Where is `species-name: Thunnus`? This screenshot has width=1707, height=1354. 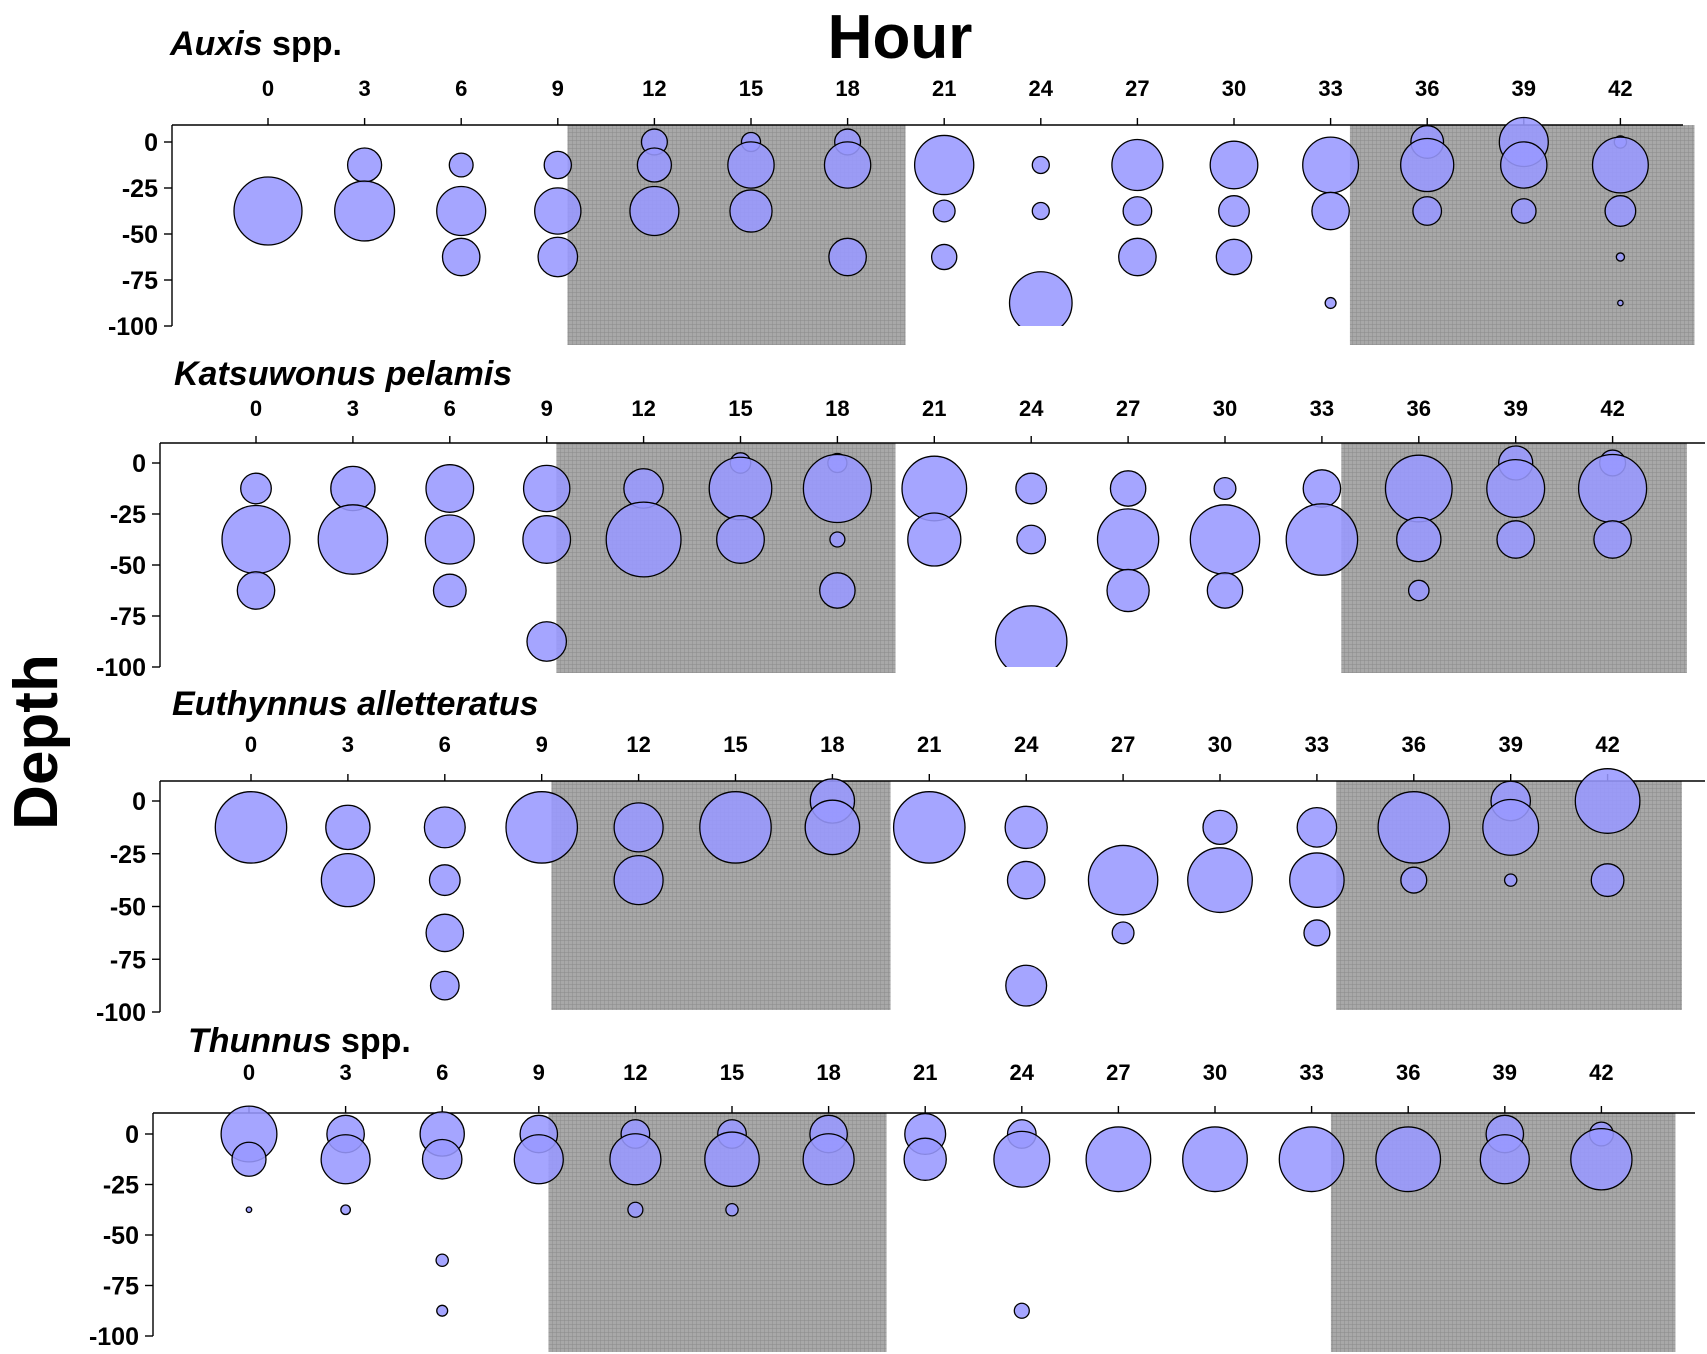
species-name: Thunnus is located at coordinates (260, 1041).